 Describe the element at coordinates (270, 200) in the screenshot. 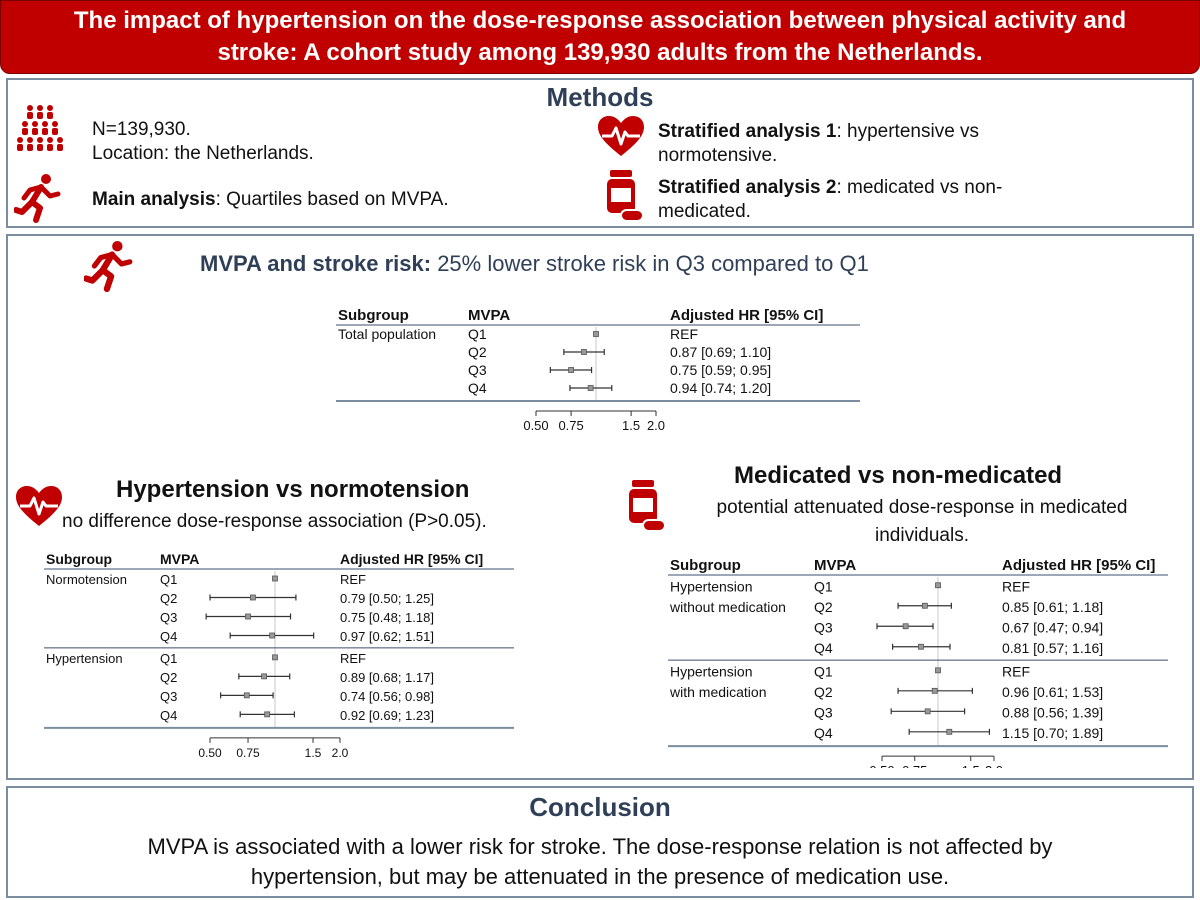

I see `methods-main-analysis: Main analysis: Quartiles based on MVPA.` at that location.